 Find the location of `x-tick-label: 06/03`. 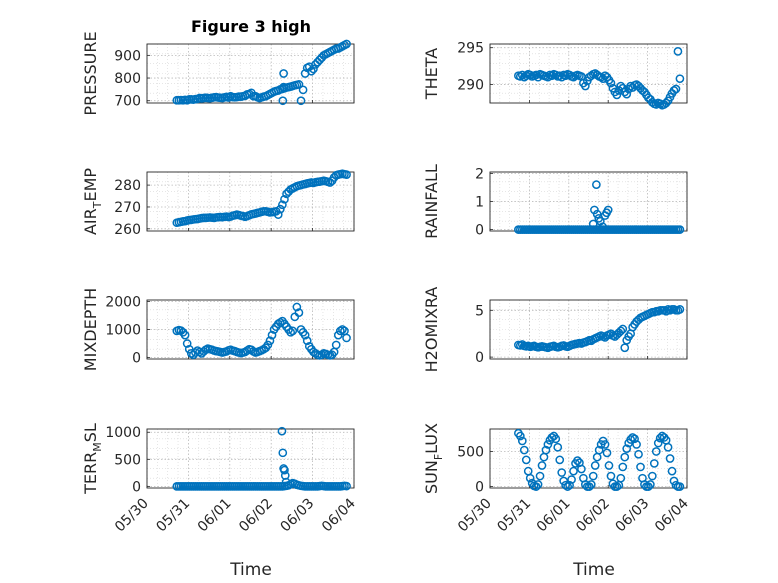

x-tick-label: 06/03 is located at coordinates (298, 516).